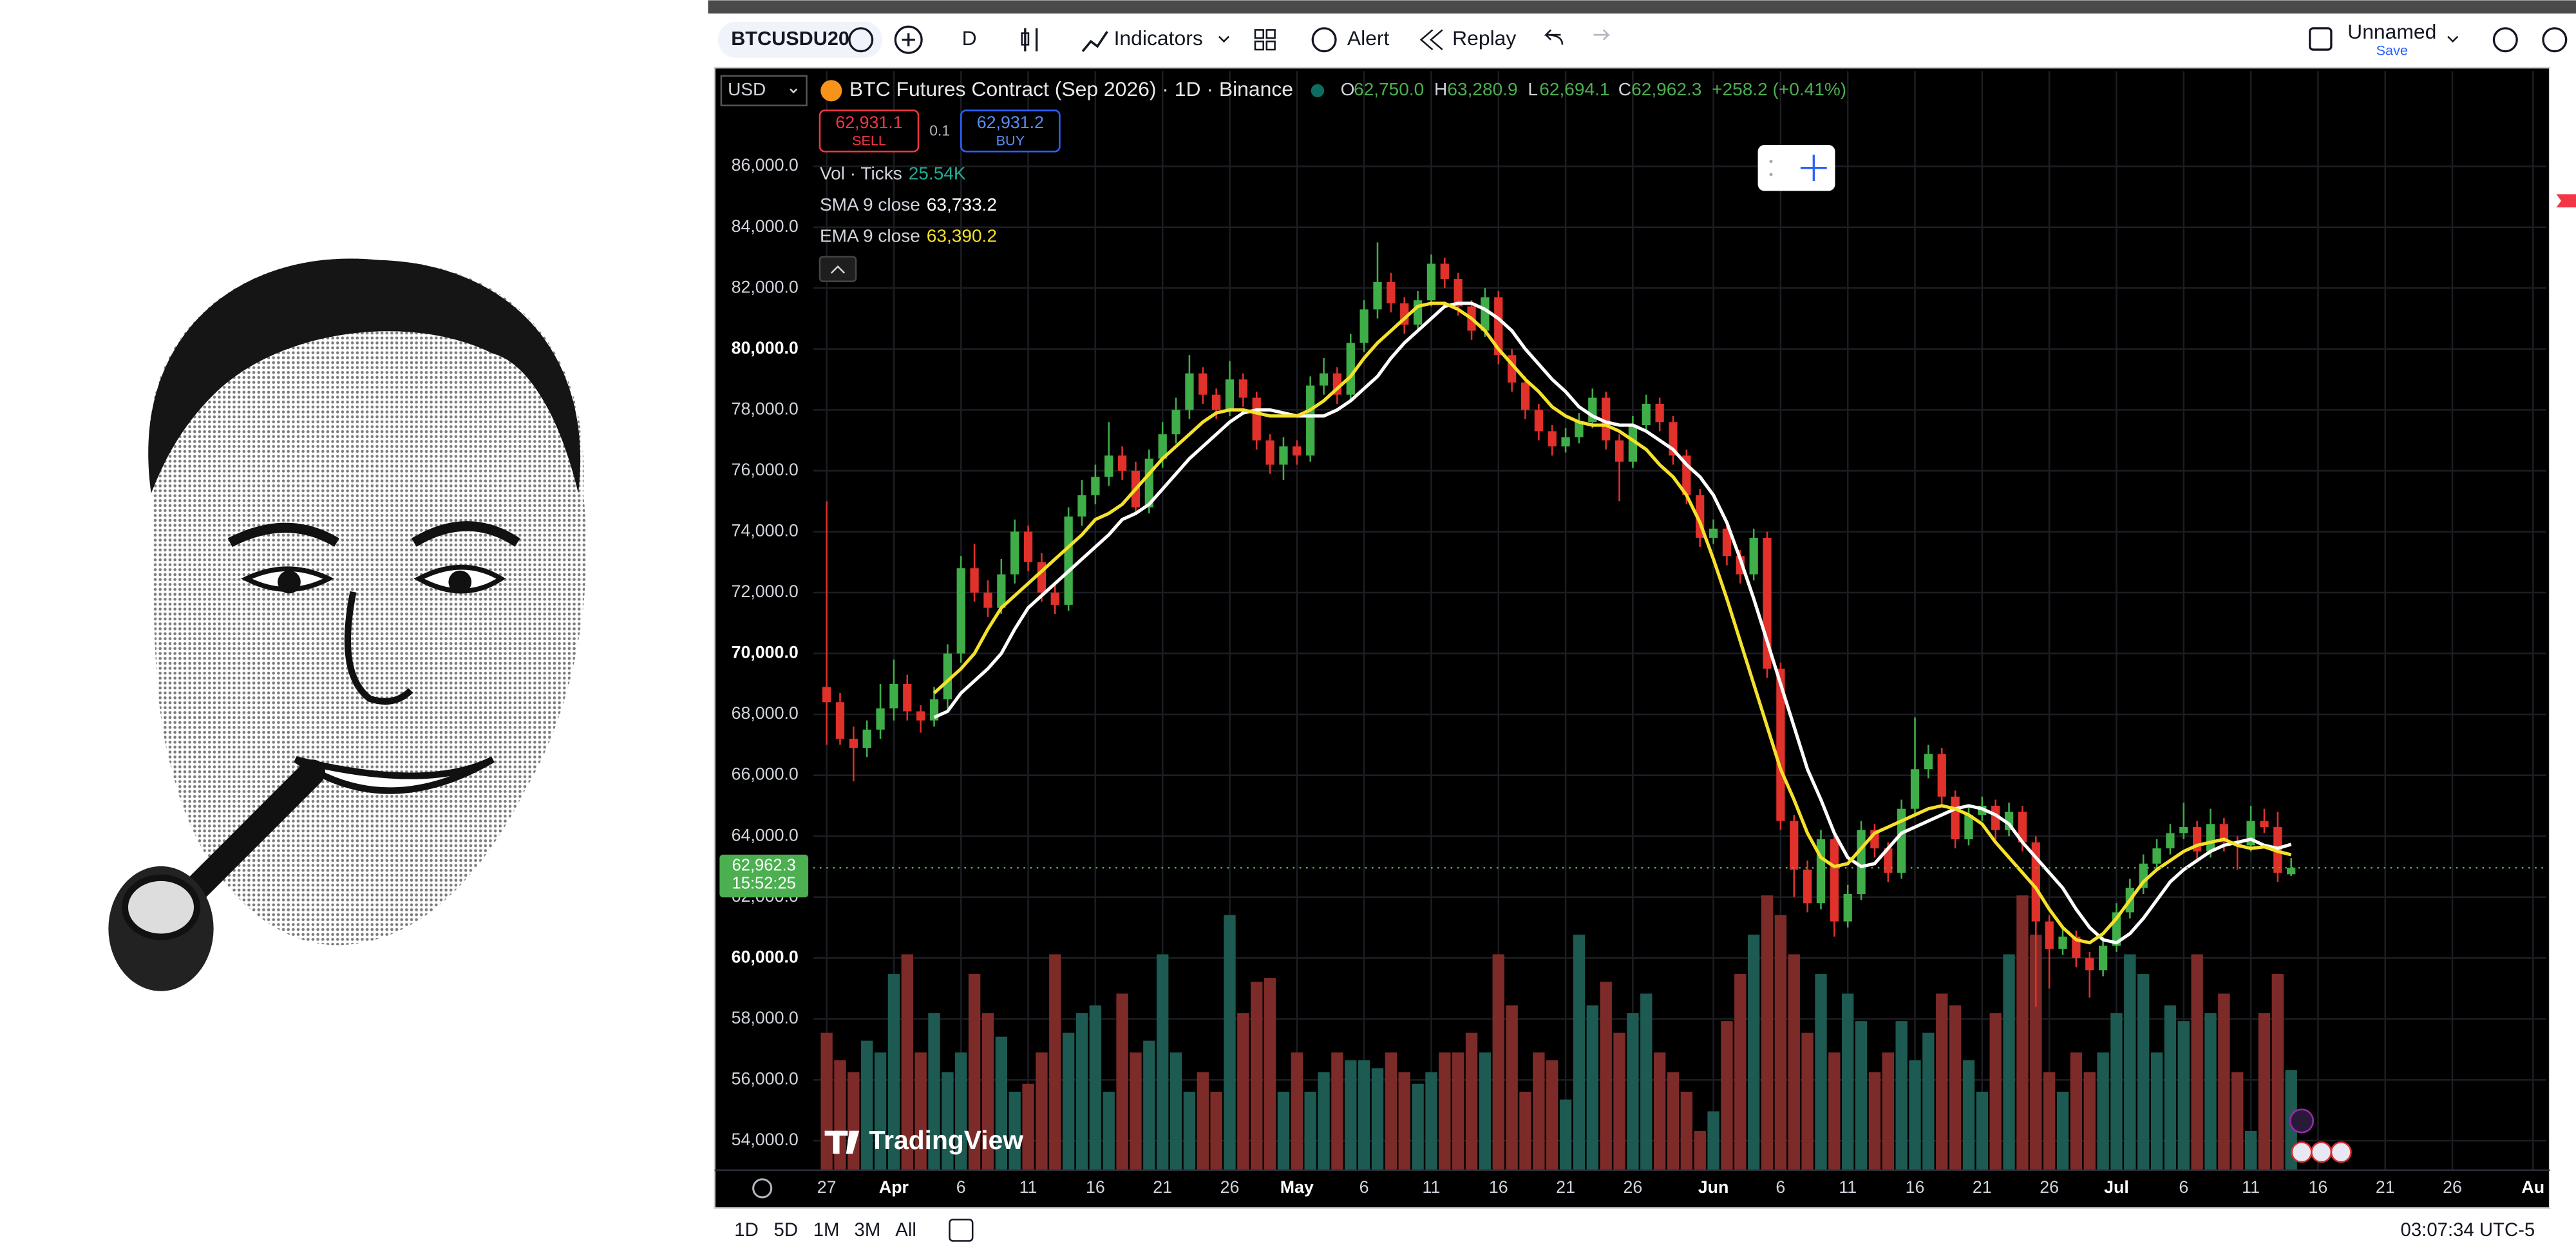 This screenshot has height=1256, width=2576. I want to click on symbol-search, so click(799, 39).